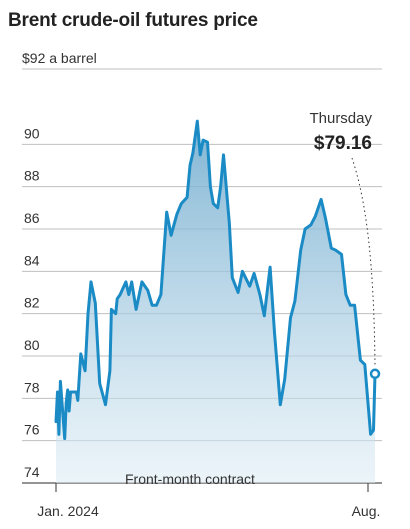 This screenshot has width=410, height=529. Describe the element at coordinates (363, 262) in the screenshot. I see `callout-leader-line` at that location.